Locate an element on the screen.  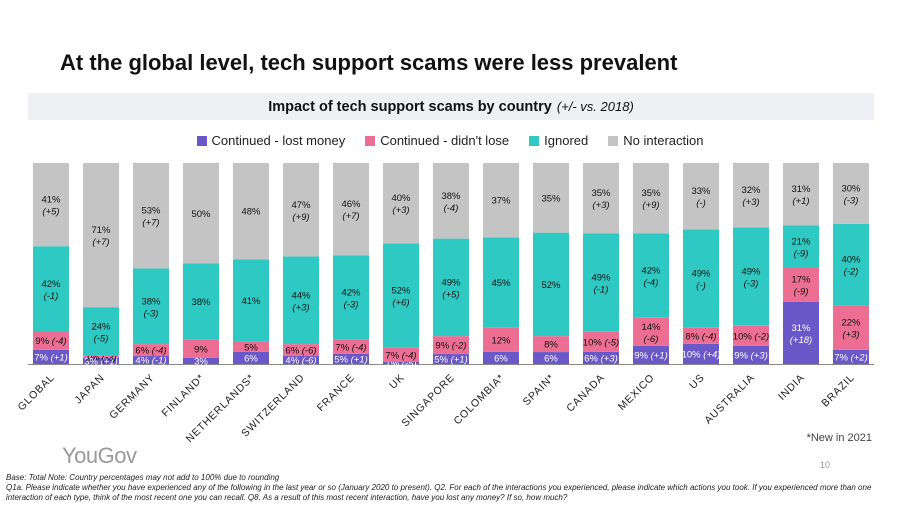
data-label-ignored: 49% (-) is located at coordinates (701, 280).